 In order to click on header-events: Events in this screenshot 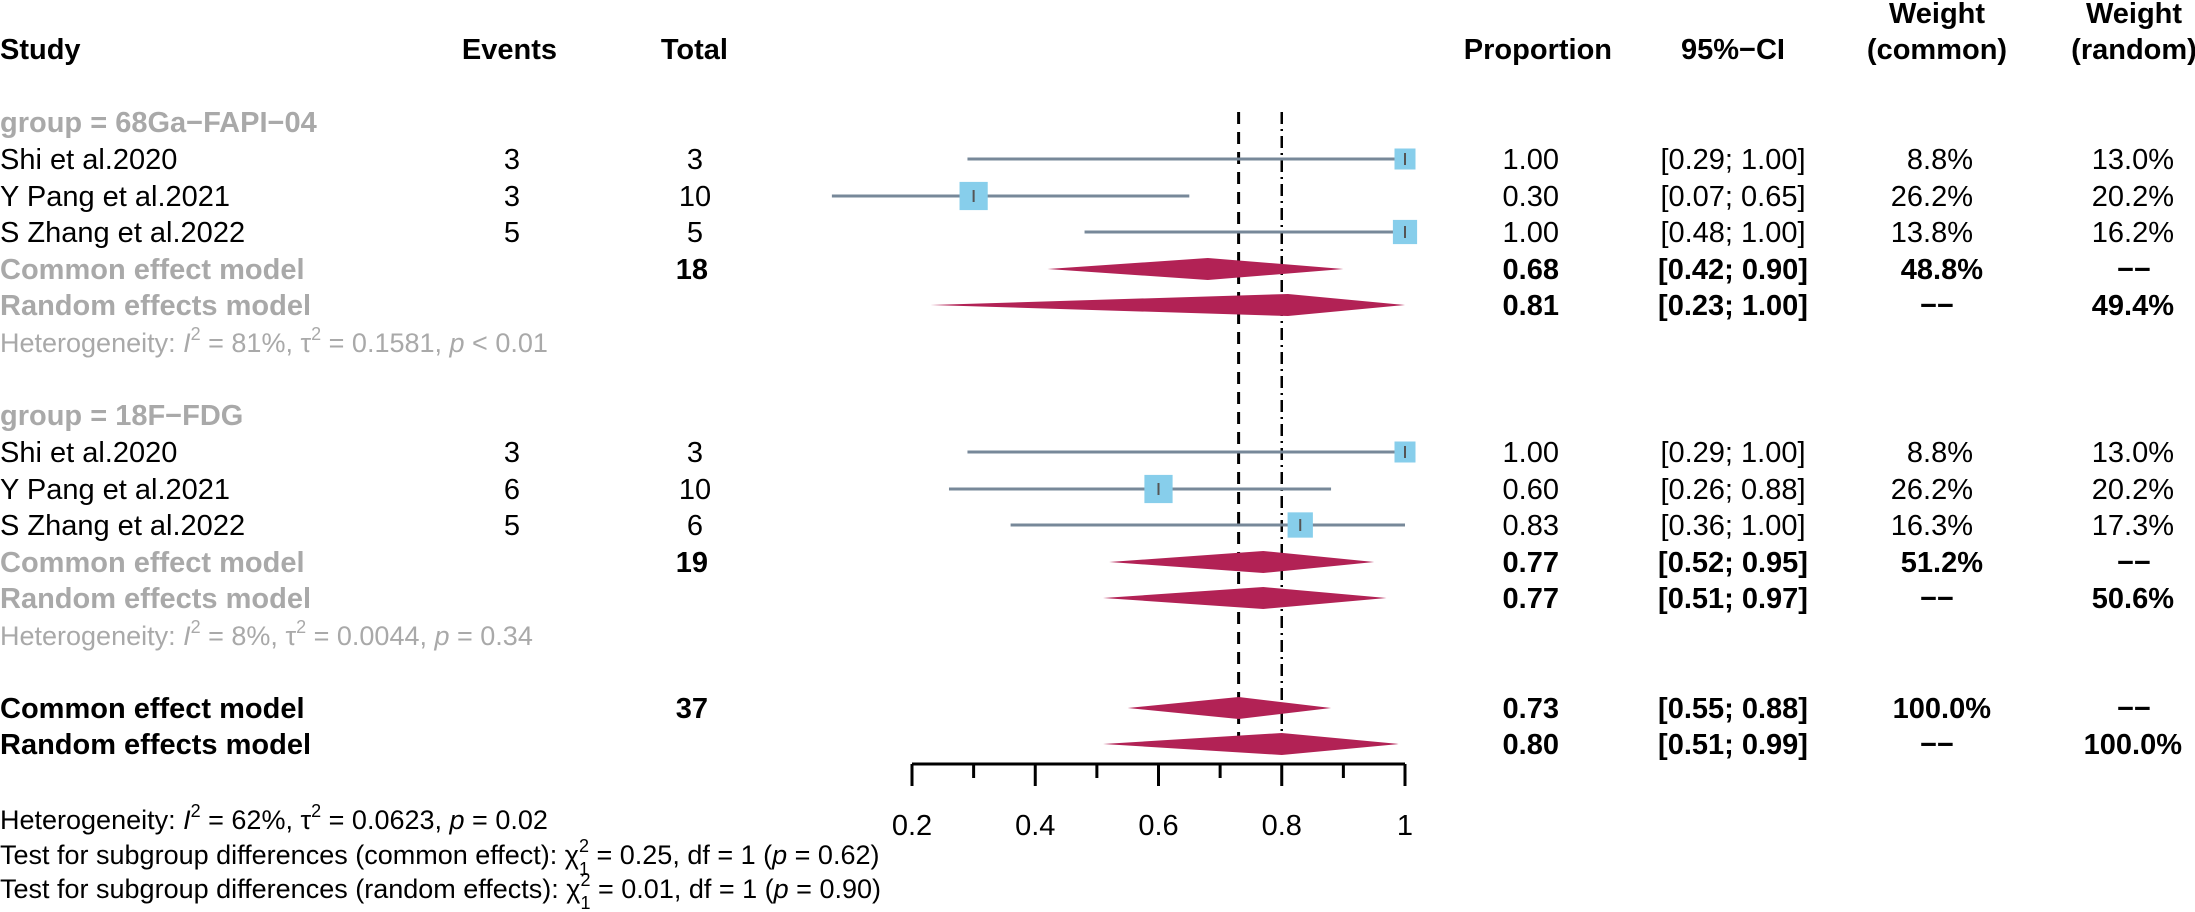, I will do `click(509, 50)`.